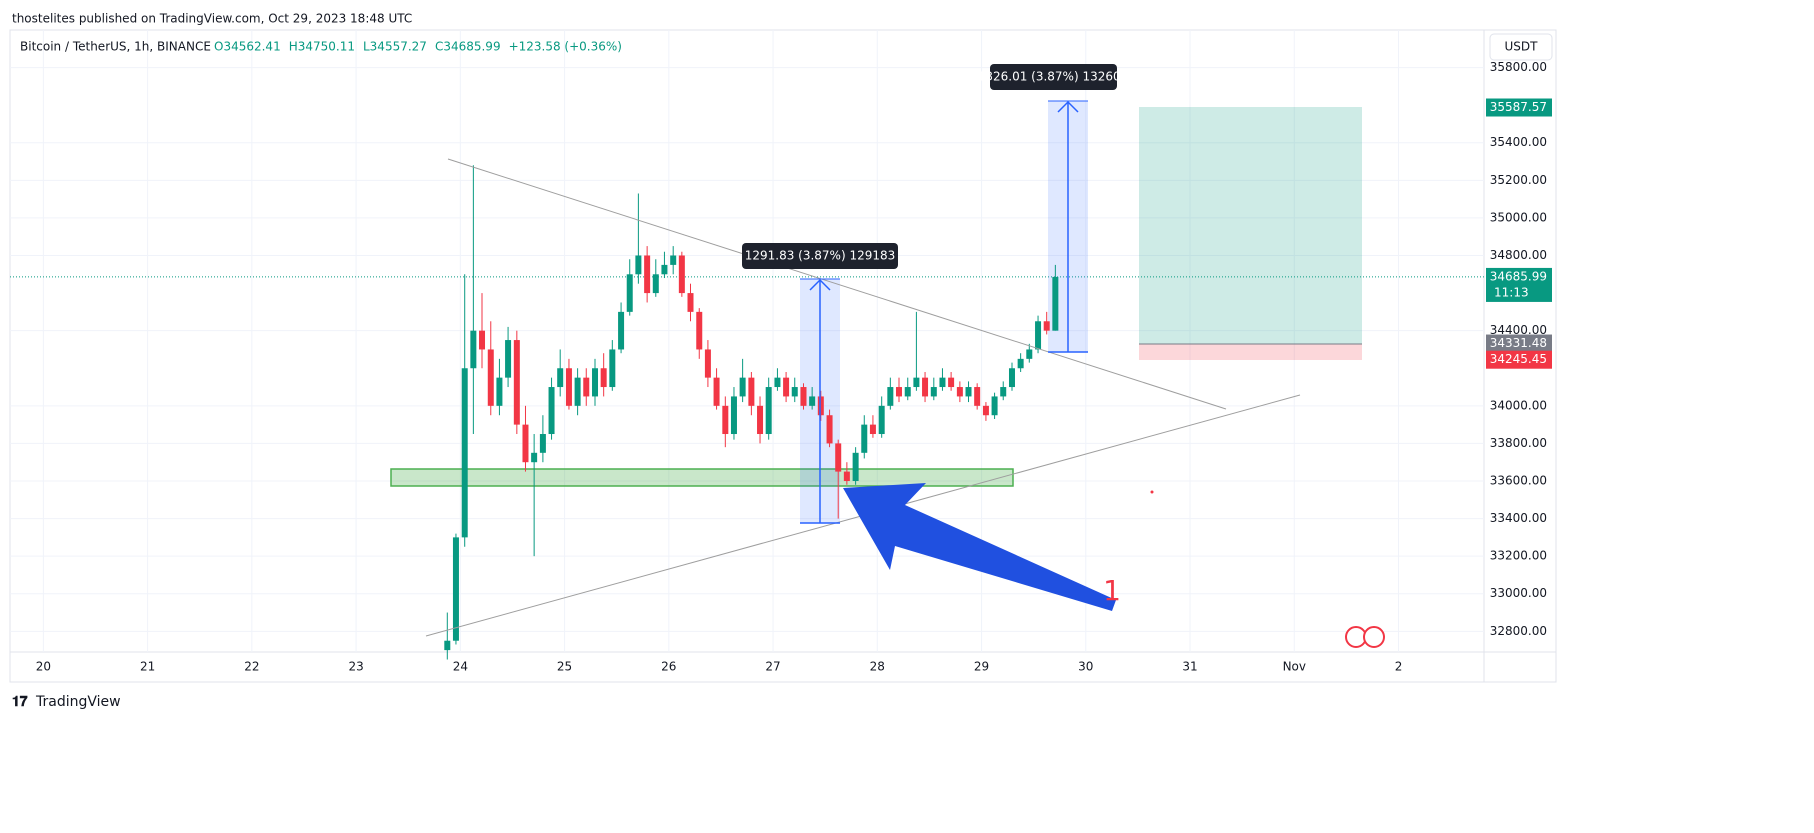  I want to click on long-stop-zone, so click(1250, 352).